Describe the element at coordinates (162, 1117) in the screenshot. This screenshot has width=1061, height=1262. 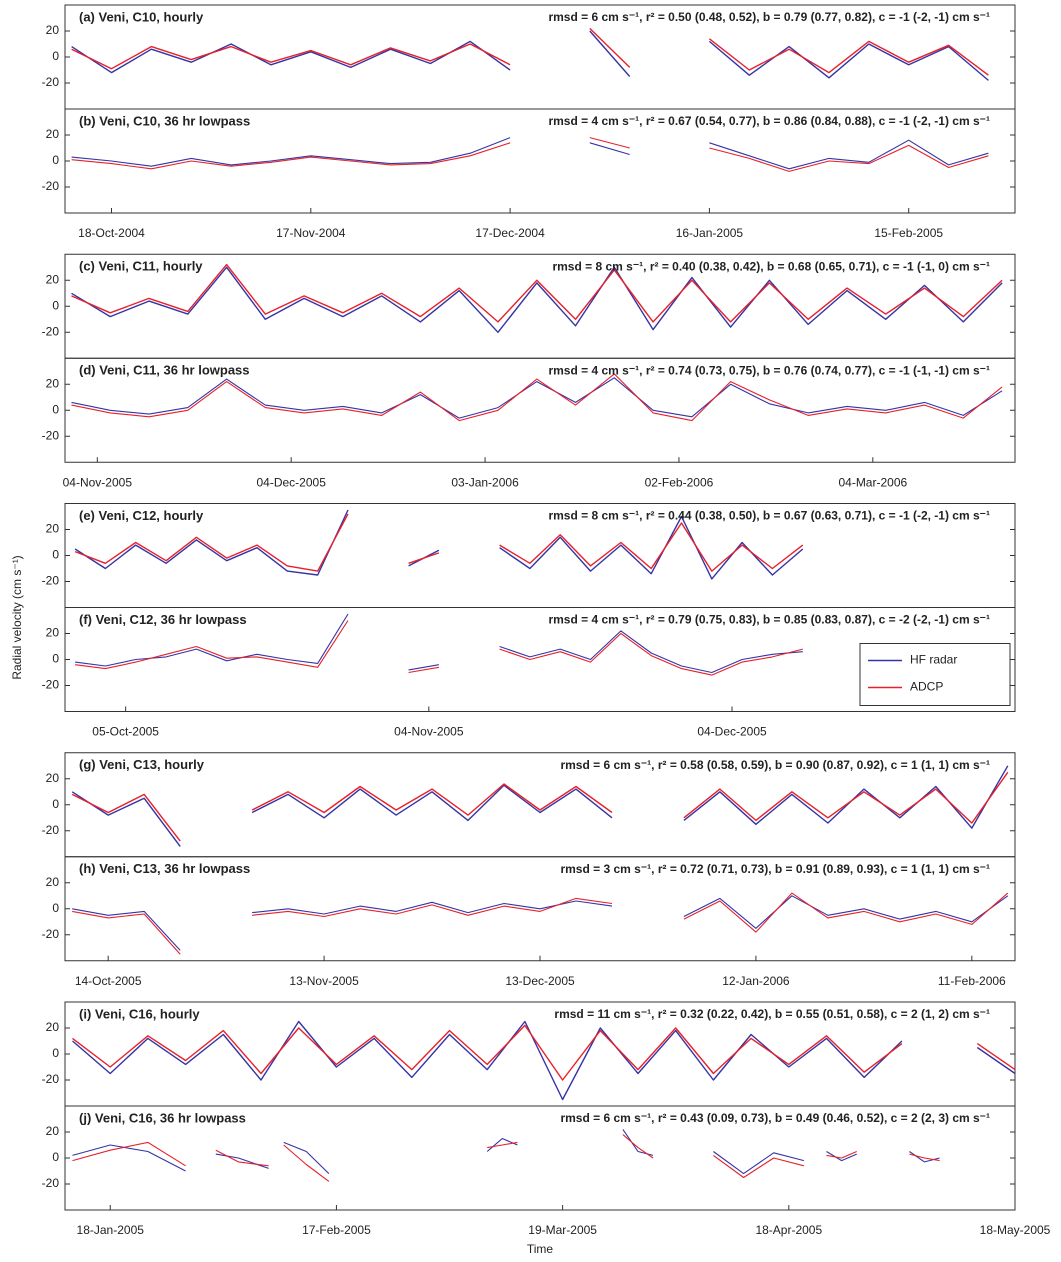
I see `panel-title: (j) Veni, C16, 36 hr lowpass` at that location.